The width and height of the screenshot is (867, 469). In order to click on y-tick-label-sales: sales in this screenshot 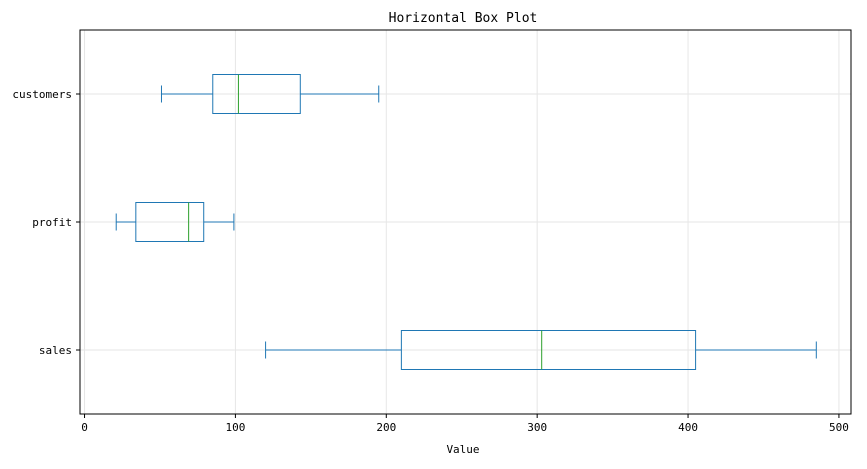, I will do `click(55, 350)`.